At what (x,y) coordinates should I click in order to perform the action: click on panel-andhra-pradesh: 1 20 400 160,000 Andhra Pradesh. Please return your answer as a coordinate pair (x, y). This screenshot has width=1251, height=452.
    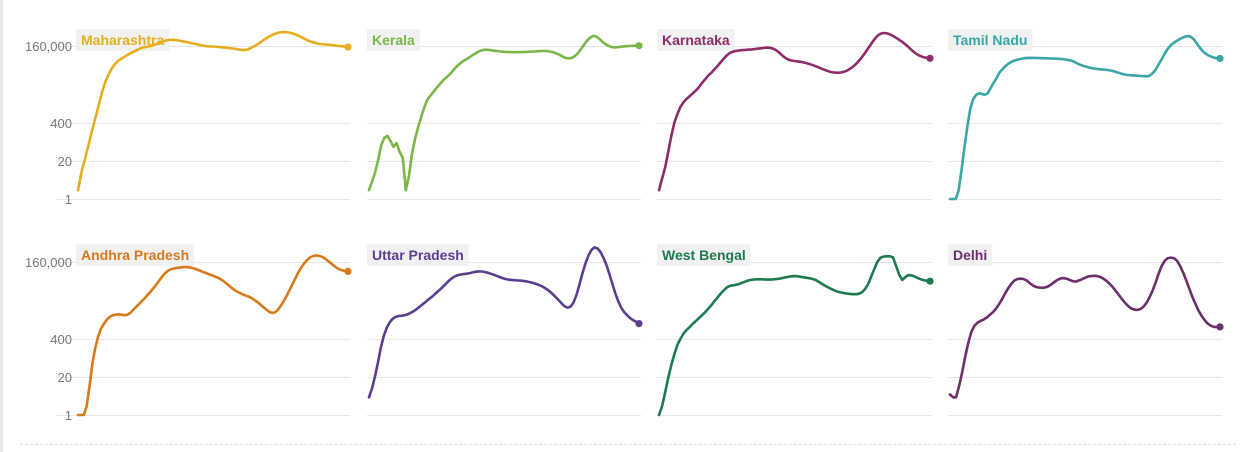
    Looking at the image, I should click on (188, 333).